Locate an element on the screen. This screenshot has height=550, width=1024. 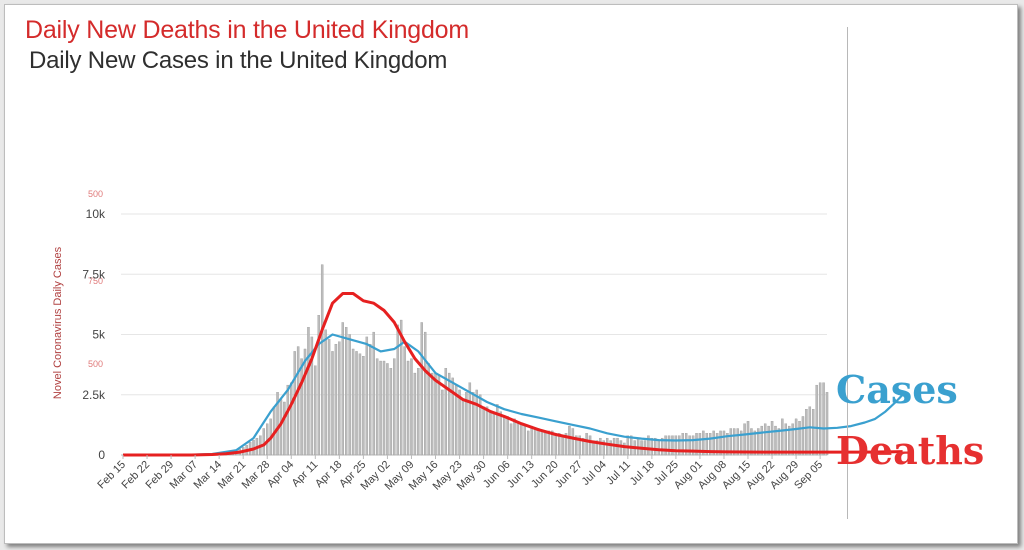
x-tick-label: Jul 04 is located at coordinates (594, 473).